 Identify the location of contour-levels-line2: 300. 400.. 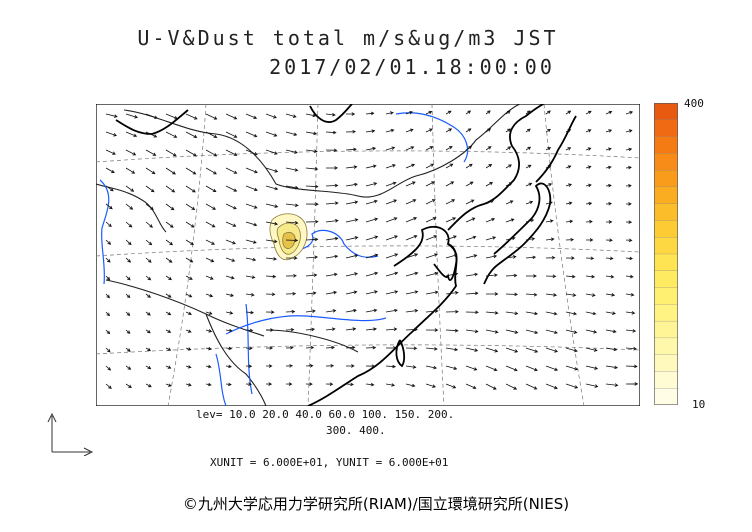
(356, 430).